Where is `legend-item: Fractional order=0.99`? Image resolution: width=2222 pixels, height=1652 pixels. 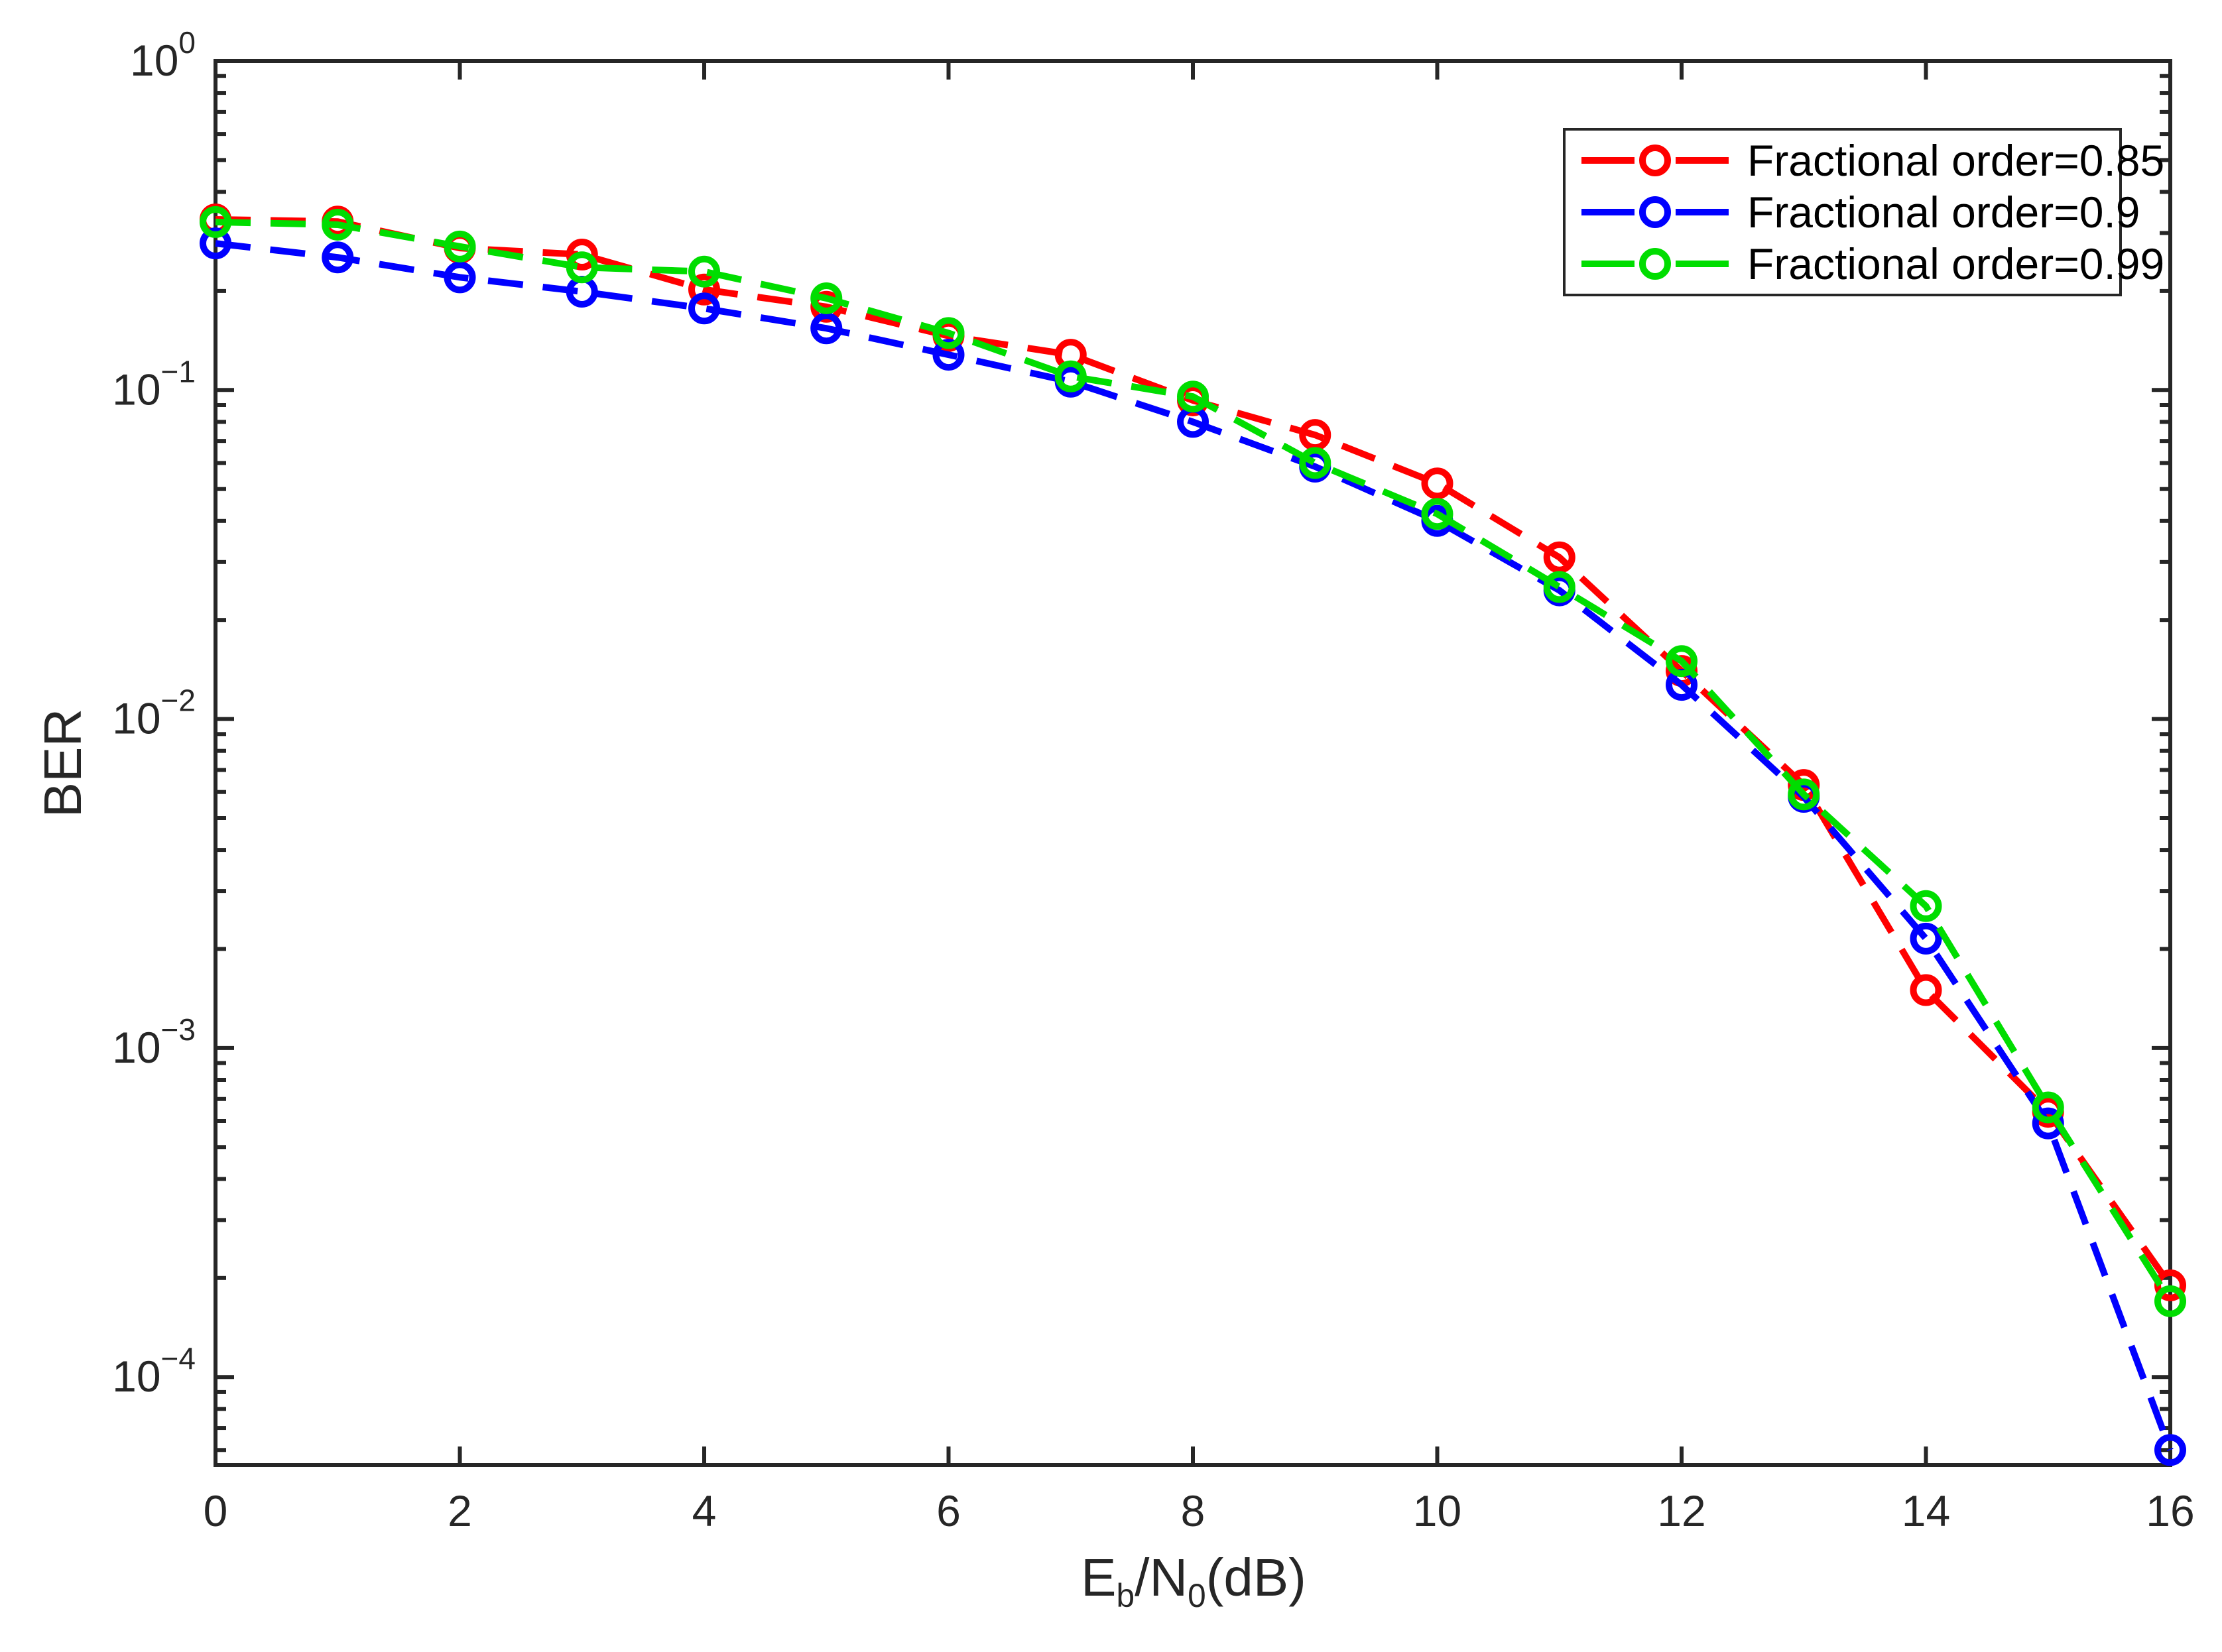
legend-item: Fractional order=0.99 is located at coordinates (1865, 264).